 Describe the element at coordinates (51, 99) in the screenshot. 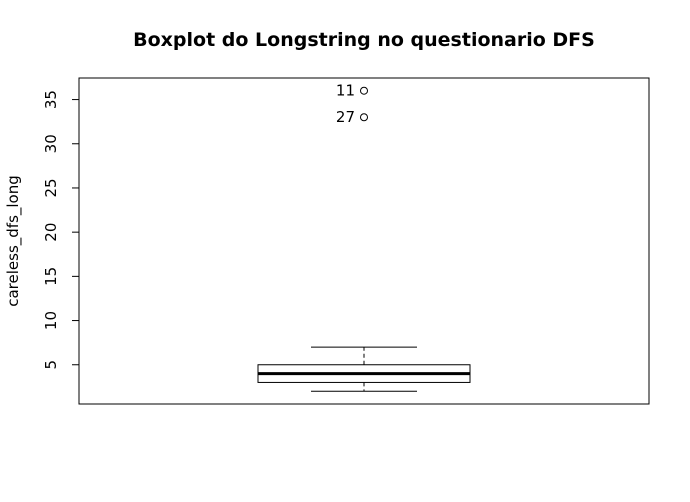

I see `y-tick-label: 35` at that location.